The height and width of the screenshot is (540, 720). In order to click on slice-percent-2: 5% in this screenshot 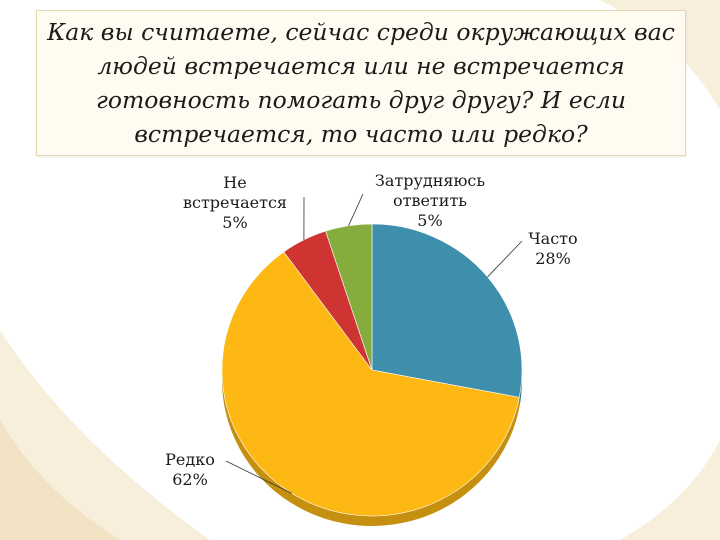, I will do `click(234, 222)`.